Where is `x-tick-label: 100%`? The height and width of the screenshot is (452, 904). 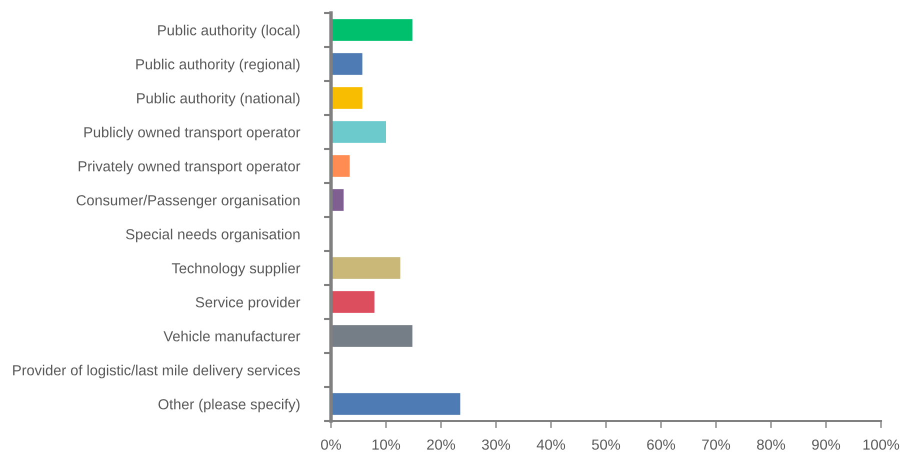
x-tick-label: 100% is located at coordinates (881, 444).